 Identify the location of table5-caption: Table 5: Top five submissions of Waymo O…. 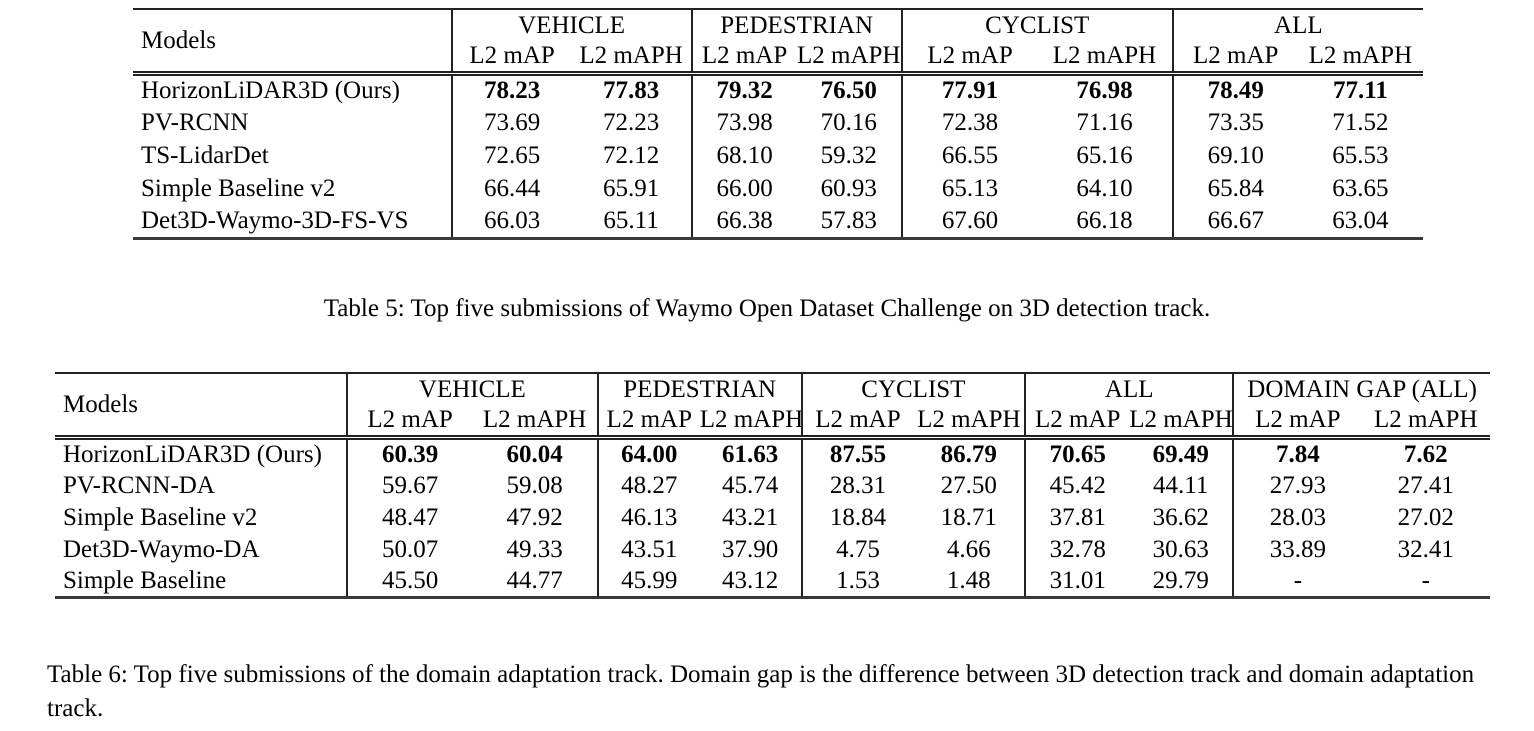
(767, 308).